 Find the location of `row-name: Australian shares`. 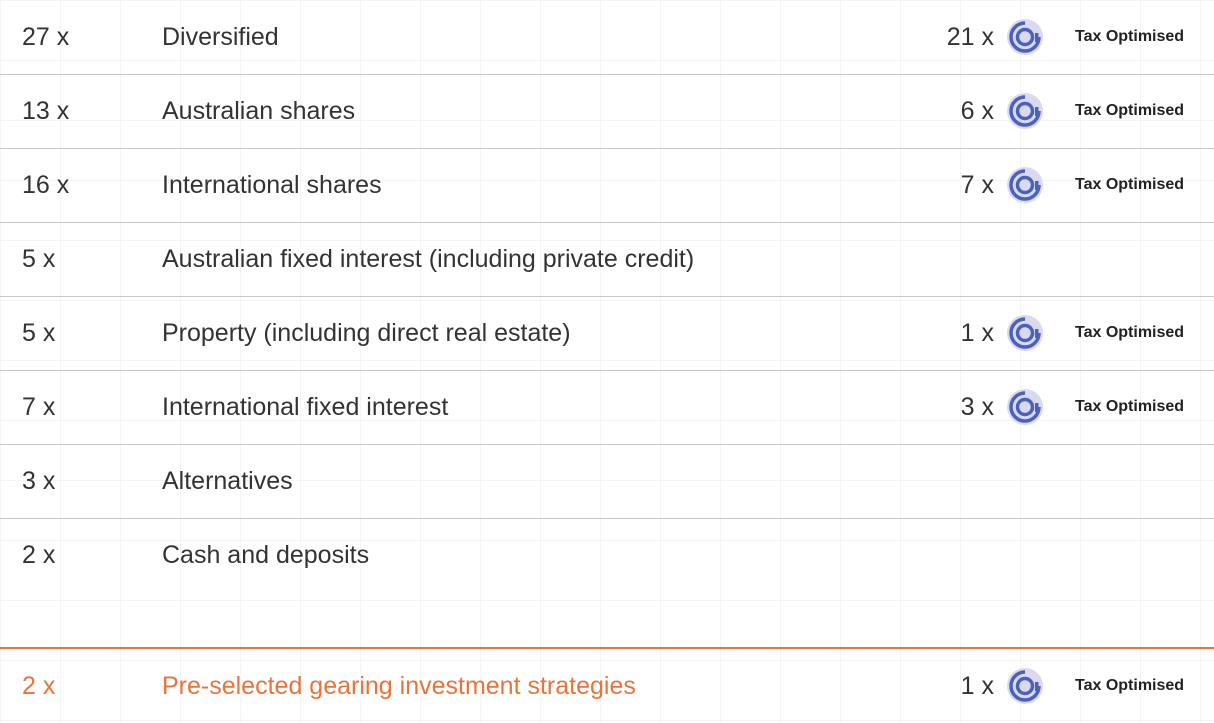

row-name: Australian shares is located at coordinates (259, 111).